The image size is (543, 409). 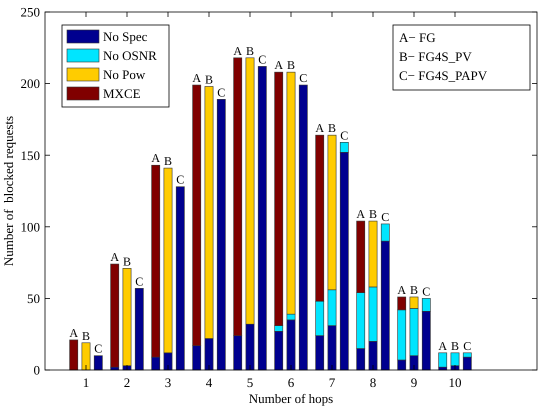 I want to click on y-tick-label: 0, so click(x=37, y=370).